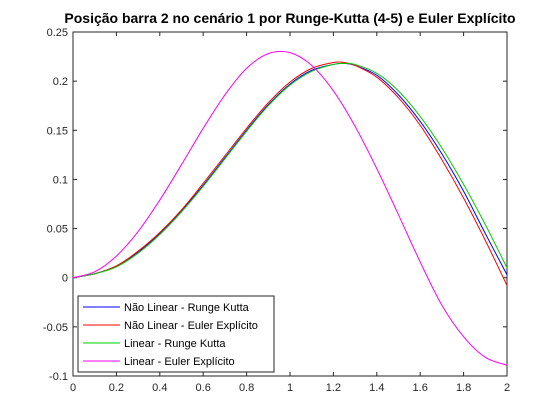 This screenshot has width=560, height=420. I want to click on legend-box, so click(176, 334).